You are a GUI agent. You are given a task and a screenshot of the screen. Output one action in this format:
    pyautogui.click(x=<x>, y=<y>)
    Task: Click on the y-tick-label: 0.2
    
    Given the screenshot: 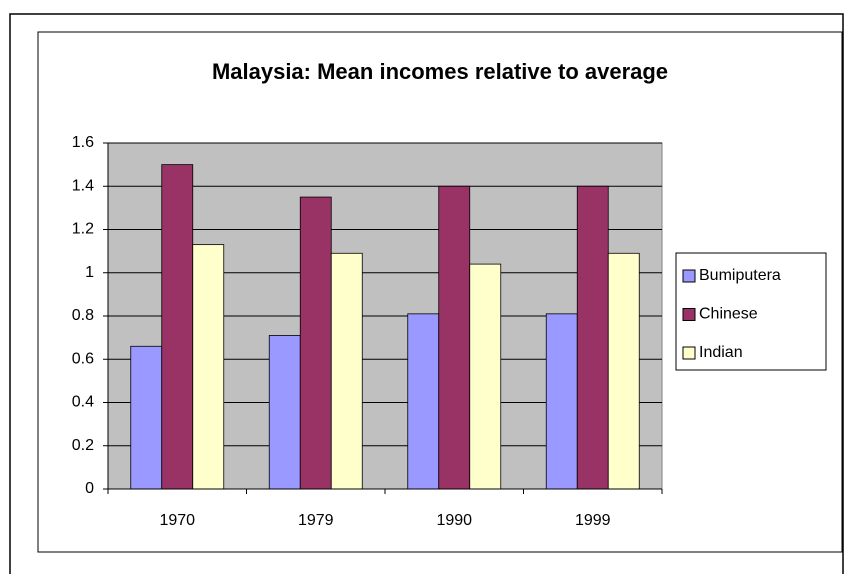 What is the action you would take?
    pyautogui.click(x=83, y=445)
    